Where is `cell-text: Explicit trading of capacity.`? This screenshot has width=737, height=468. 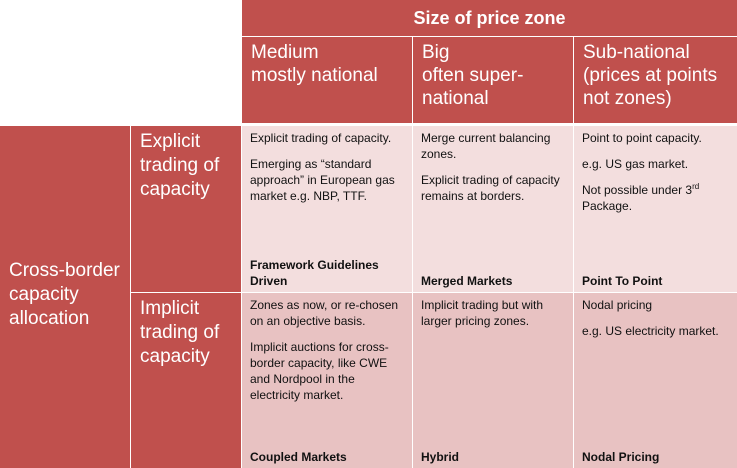 cell-text: Explicit trading of capacity. is located at coordinates (321, 138).